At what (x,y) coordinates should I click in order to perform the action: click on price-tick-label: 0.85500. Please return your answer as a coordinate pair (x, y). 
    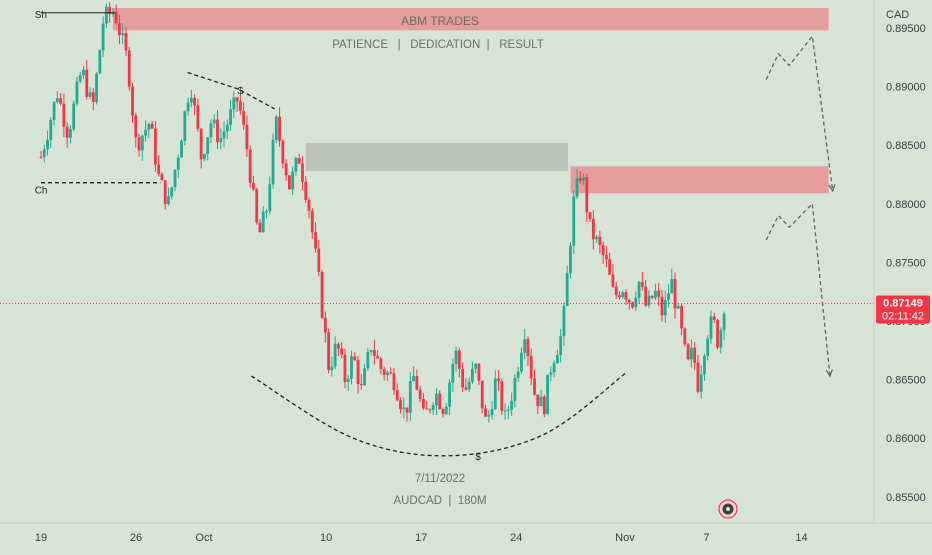
    Looking at the image, I should click on (906, 498).